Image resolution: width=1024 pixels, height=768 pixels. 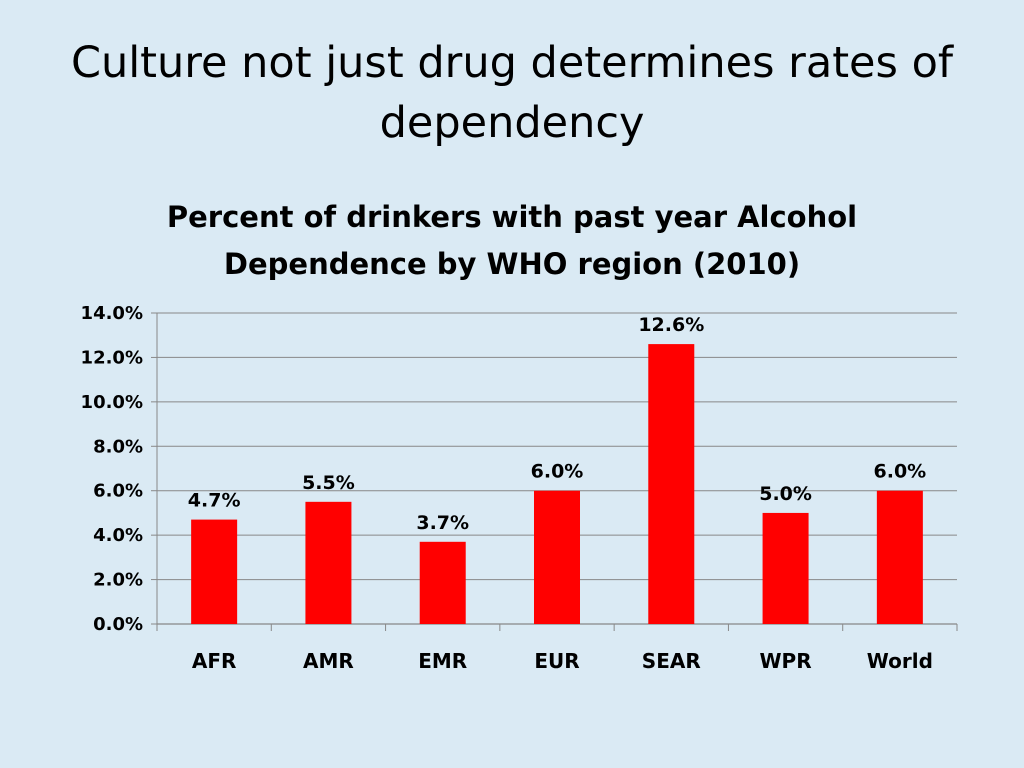 What do you see at coordinates (328, 483) in the screenshot?
I see `data-label: 5.5%` at bounding box center [328, 483].